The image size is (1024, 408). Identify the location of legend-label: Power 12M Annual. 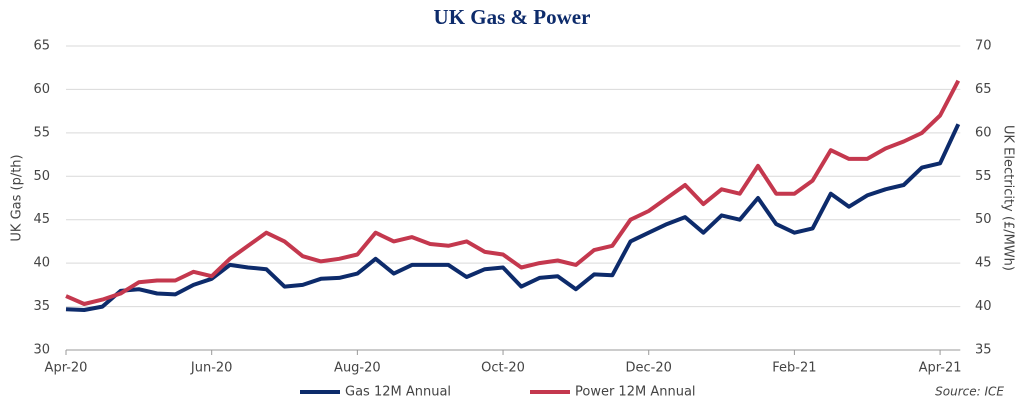
(635, 392).